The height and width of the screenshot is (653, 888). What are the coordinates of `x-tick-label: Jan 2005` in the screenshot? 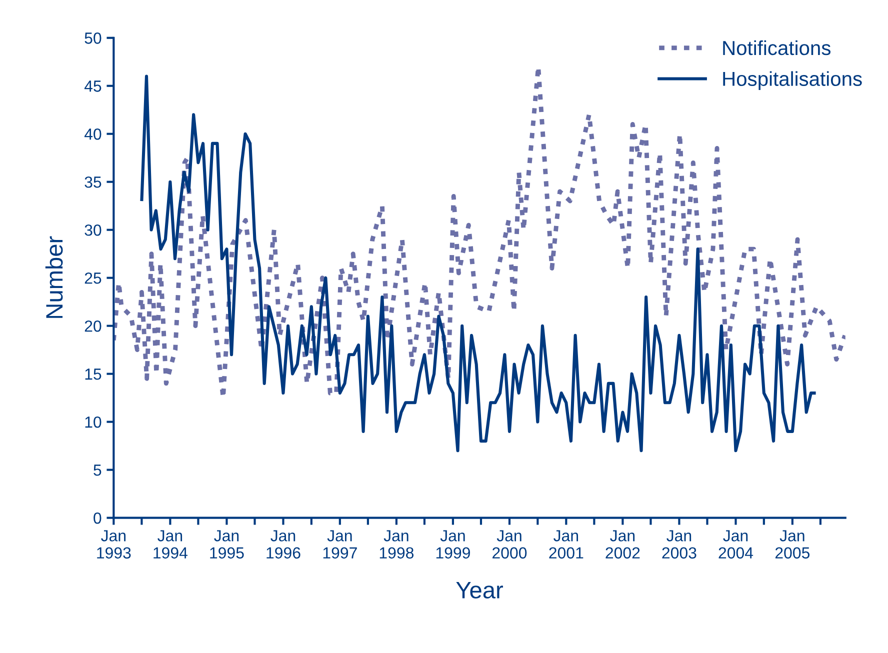 It's located at (792, 544).